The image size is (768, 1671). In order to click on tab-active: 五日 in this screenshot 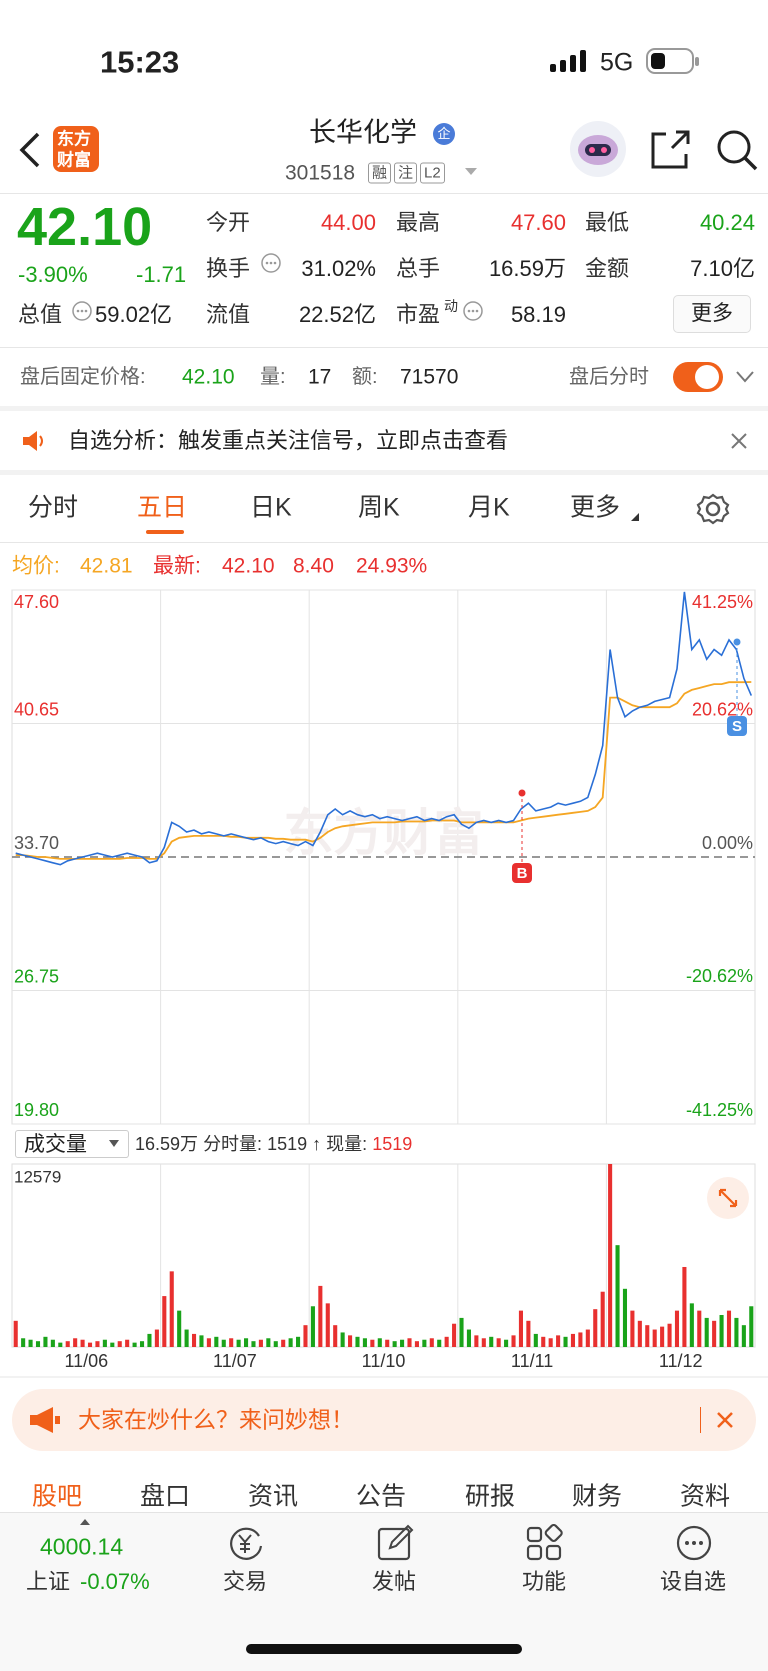, I will do `click(162, 507)`.